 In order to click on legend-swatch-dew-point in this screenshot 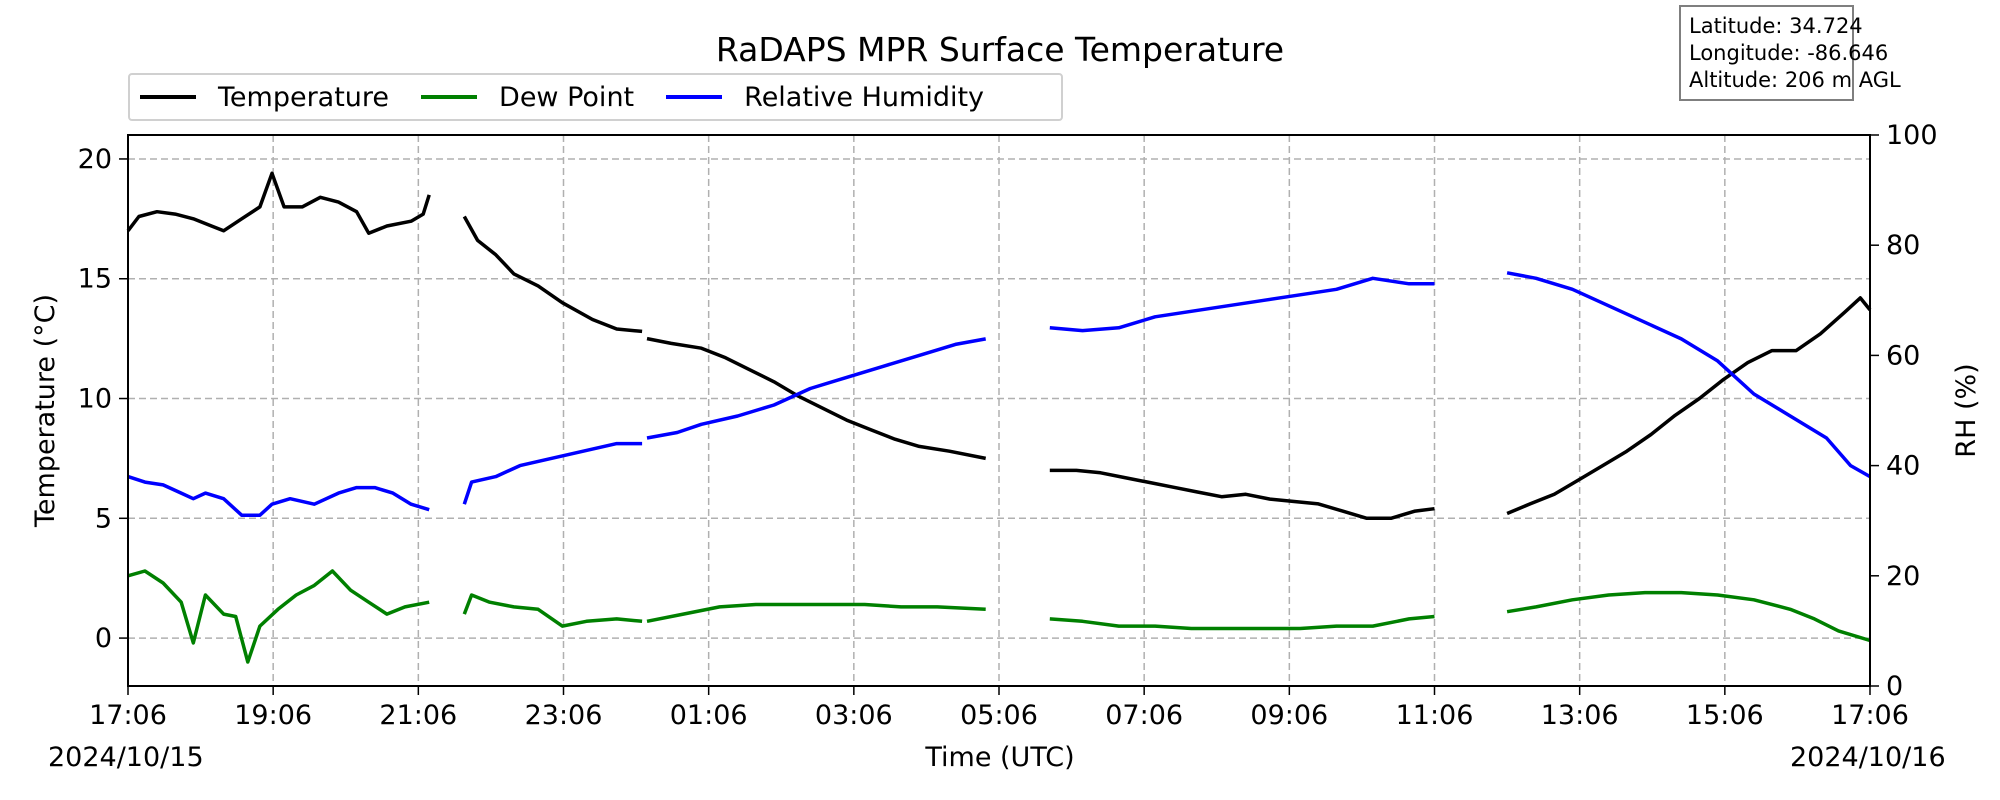, I will do `click(449, 97)`.